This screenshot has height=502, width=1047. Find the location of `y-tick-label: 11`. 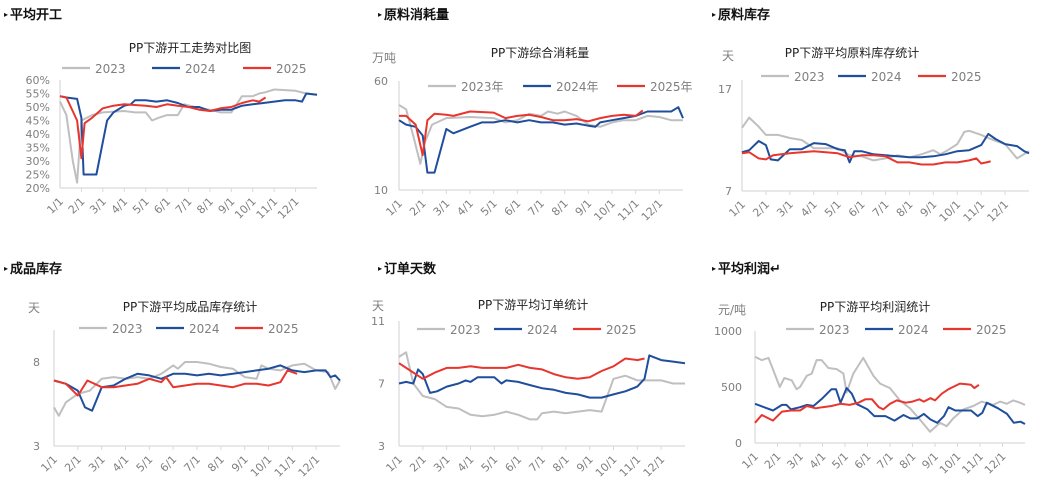

y-tick-label: 11 is located at coordinates (378, 321).